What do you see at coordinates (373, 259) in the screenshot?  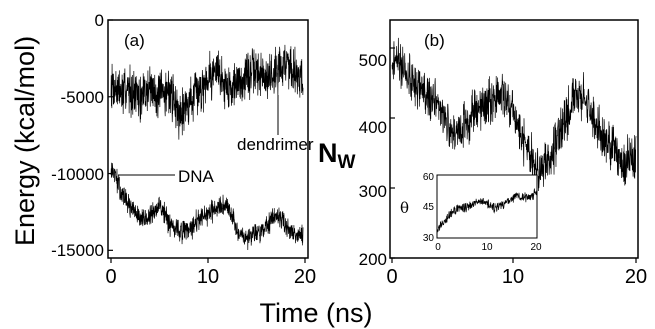 I see `panel-b-ytick-label: 200` at bounding box center [373, 259].